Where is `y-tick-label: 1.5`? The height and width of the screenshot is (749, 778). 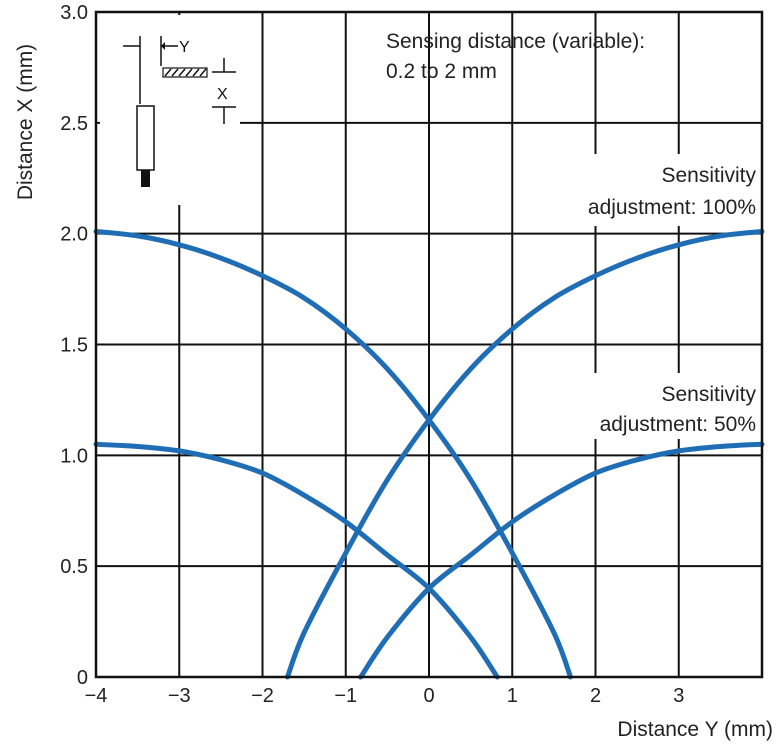 y-tick-label: 1.5 is located at coordinates (74, 346).